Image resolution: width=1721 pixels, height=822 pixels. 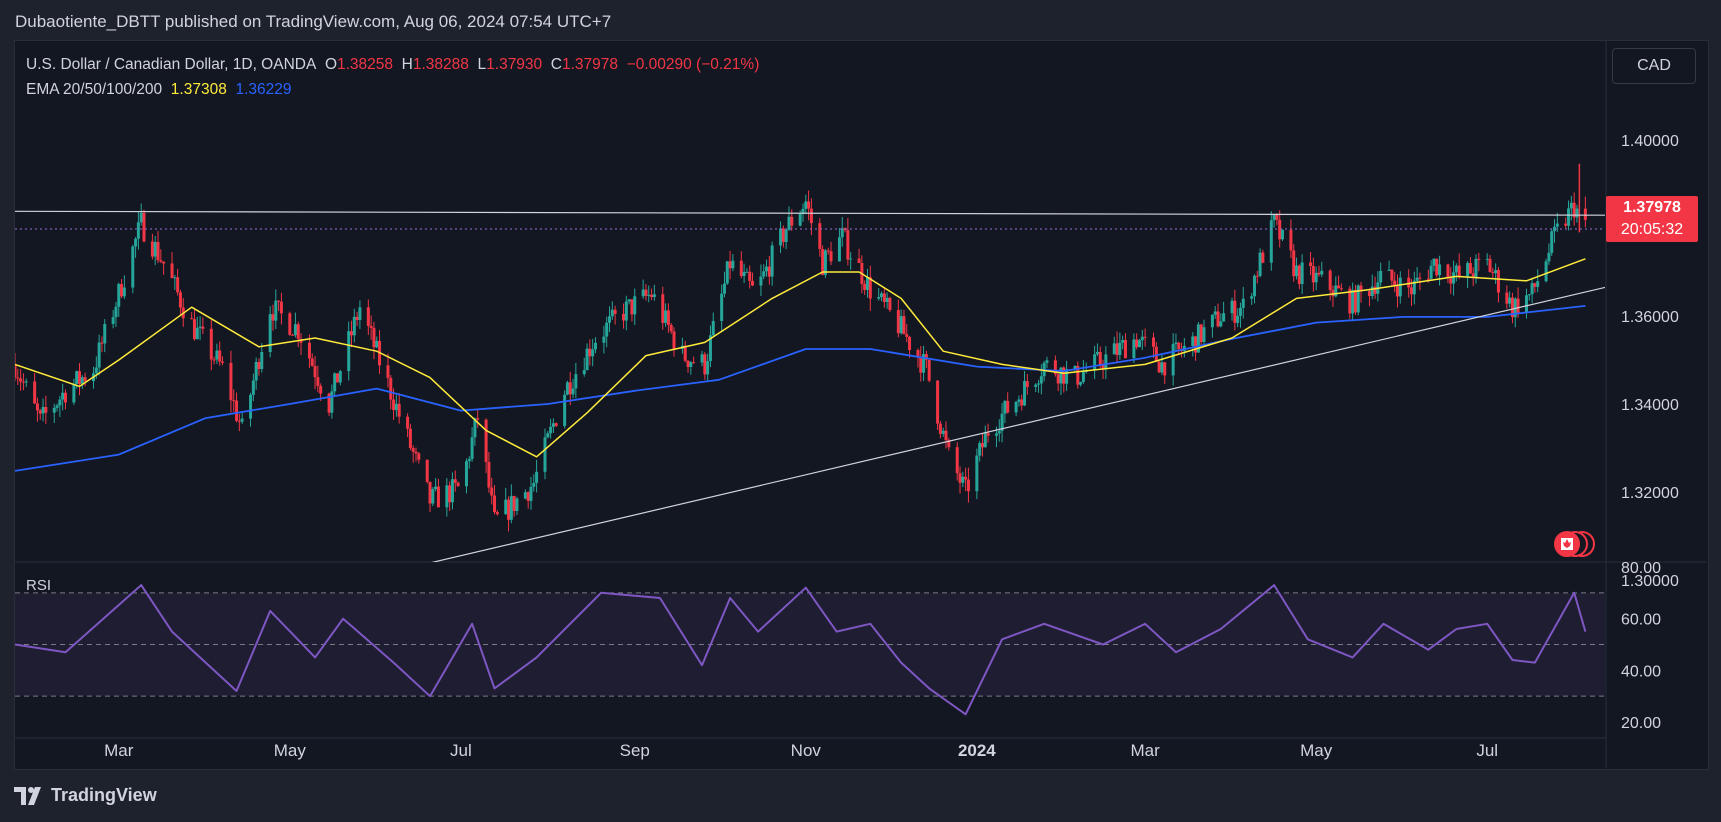 I want to click on currency-button: CAD, so click(x=1654, y=66).